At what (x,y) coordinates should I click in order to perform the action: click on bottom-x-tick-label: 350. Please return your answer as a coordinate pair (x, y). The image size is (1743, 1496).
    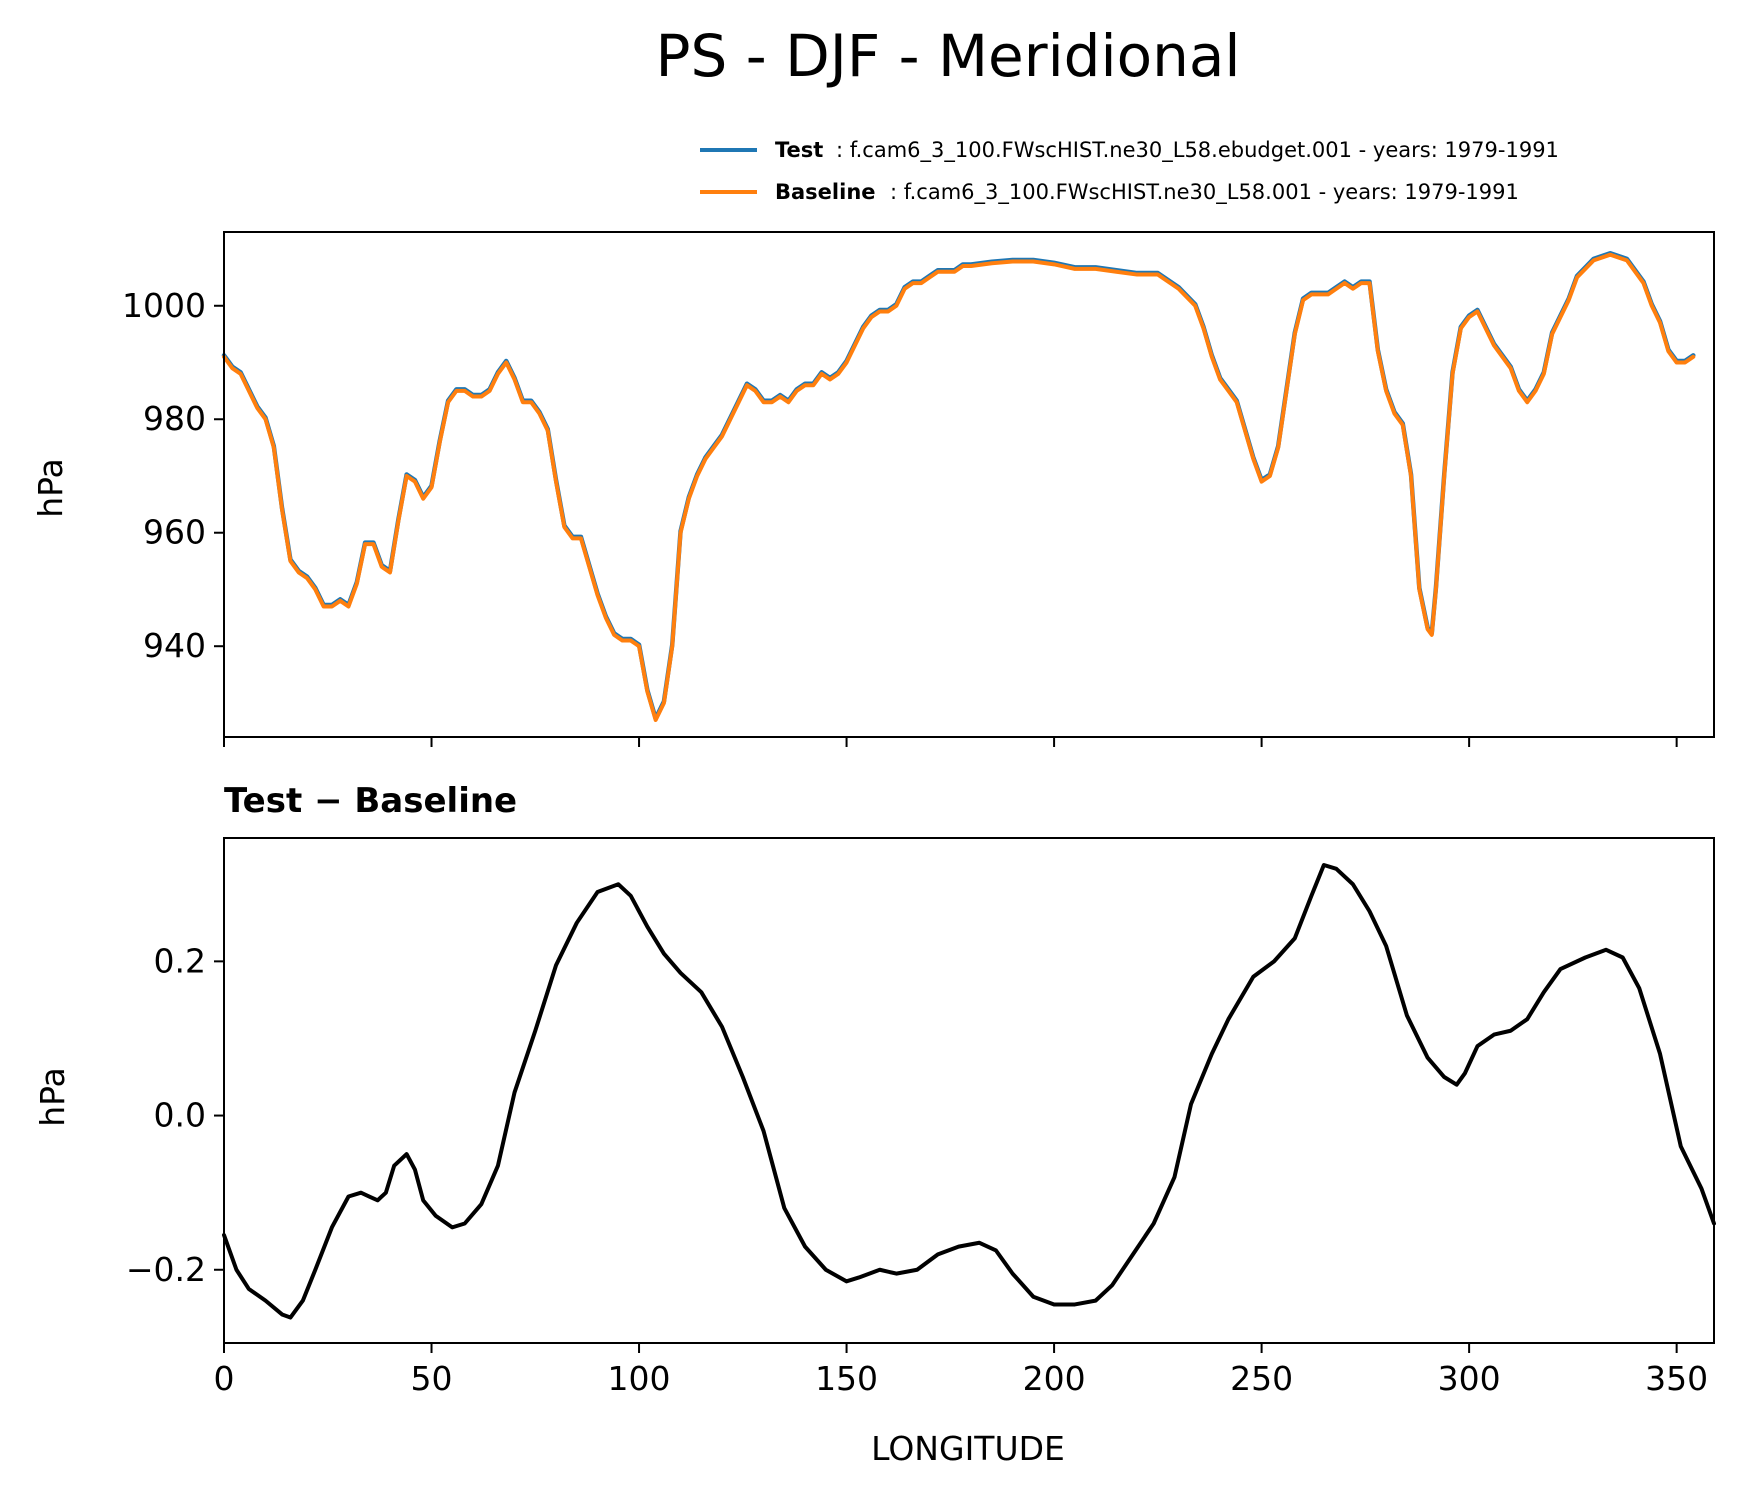
    Looking at the image, I should click on (1676, 1378).